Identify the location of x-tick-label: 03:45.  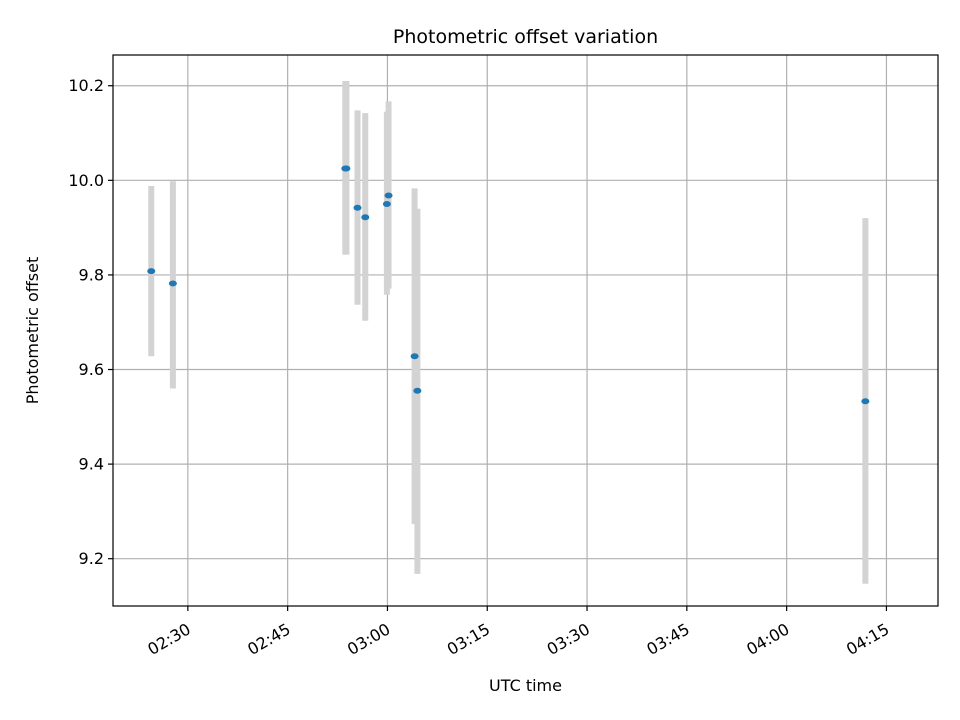
(667, 639).